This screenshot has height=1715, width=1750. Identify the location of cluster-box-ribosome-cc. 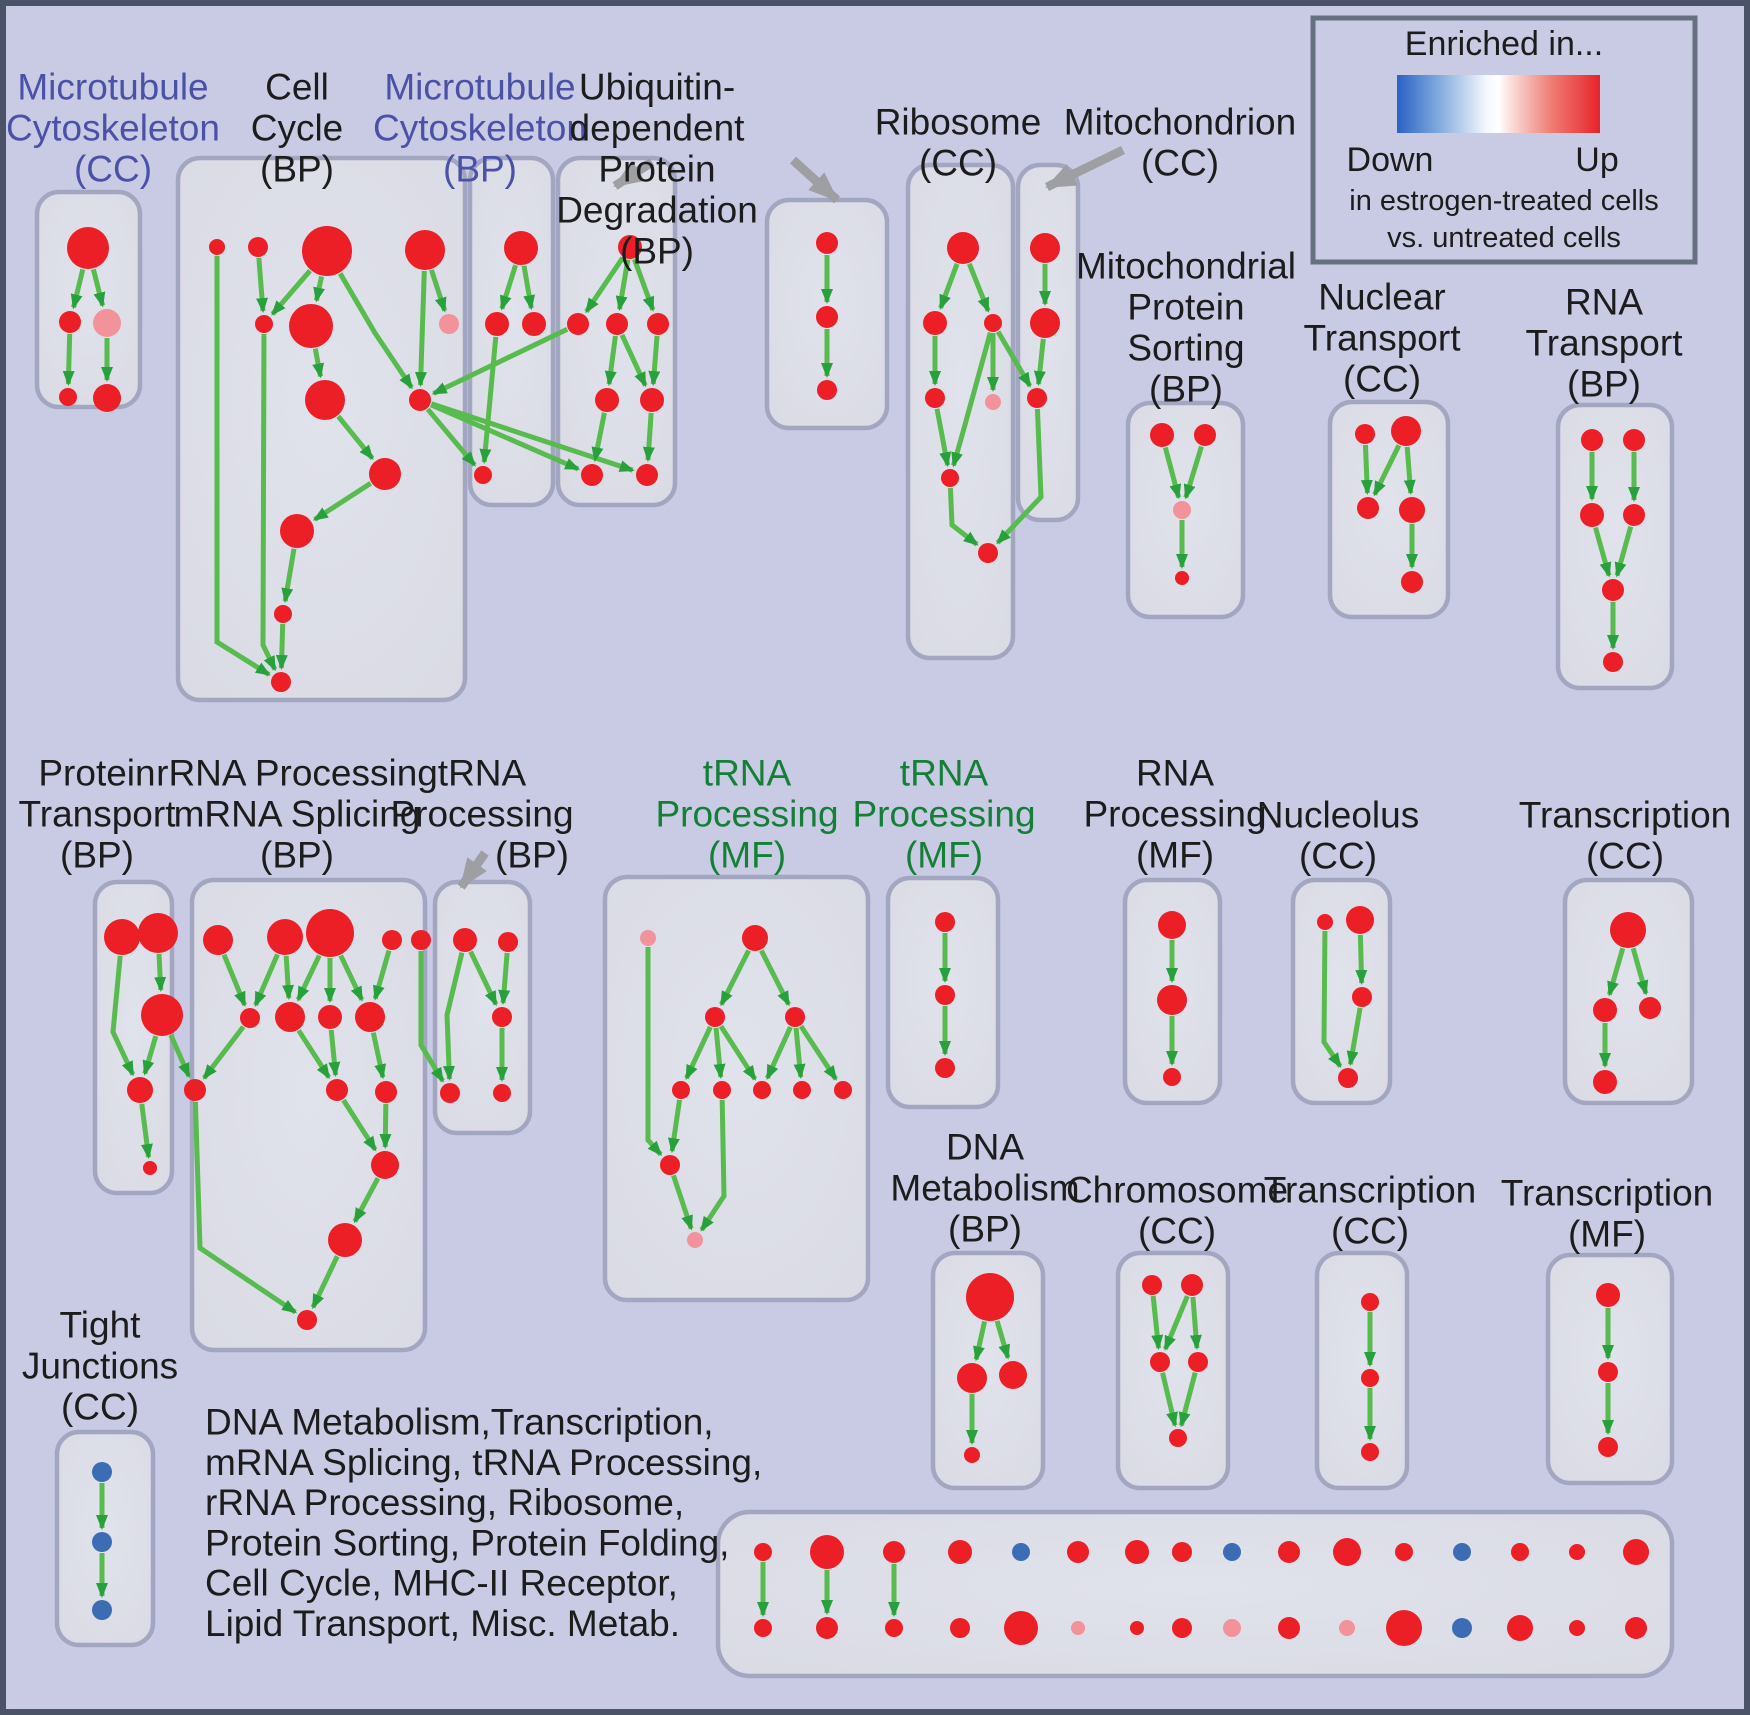
(960, 411).